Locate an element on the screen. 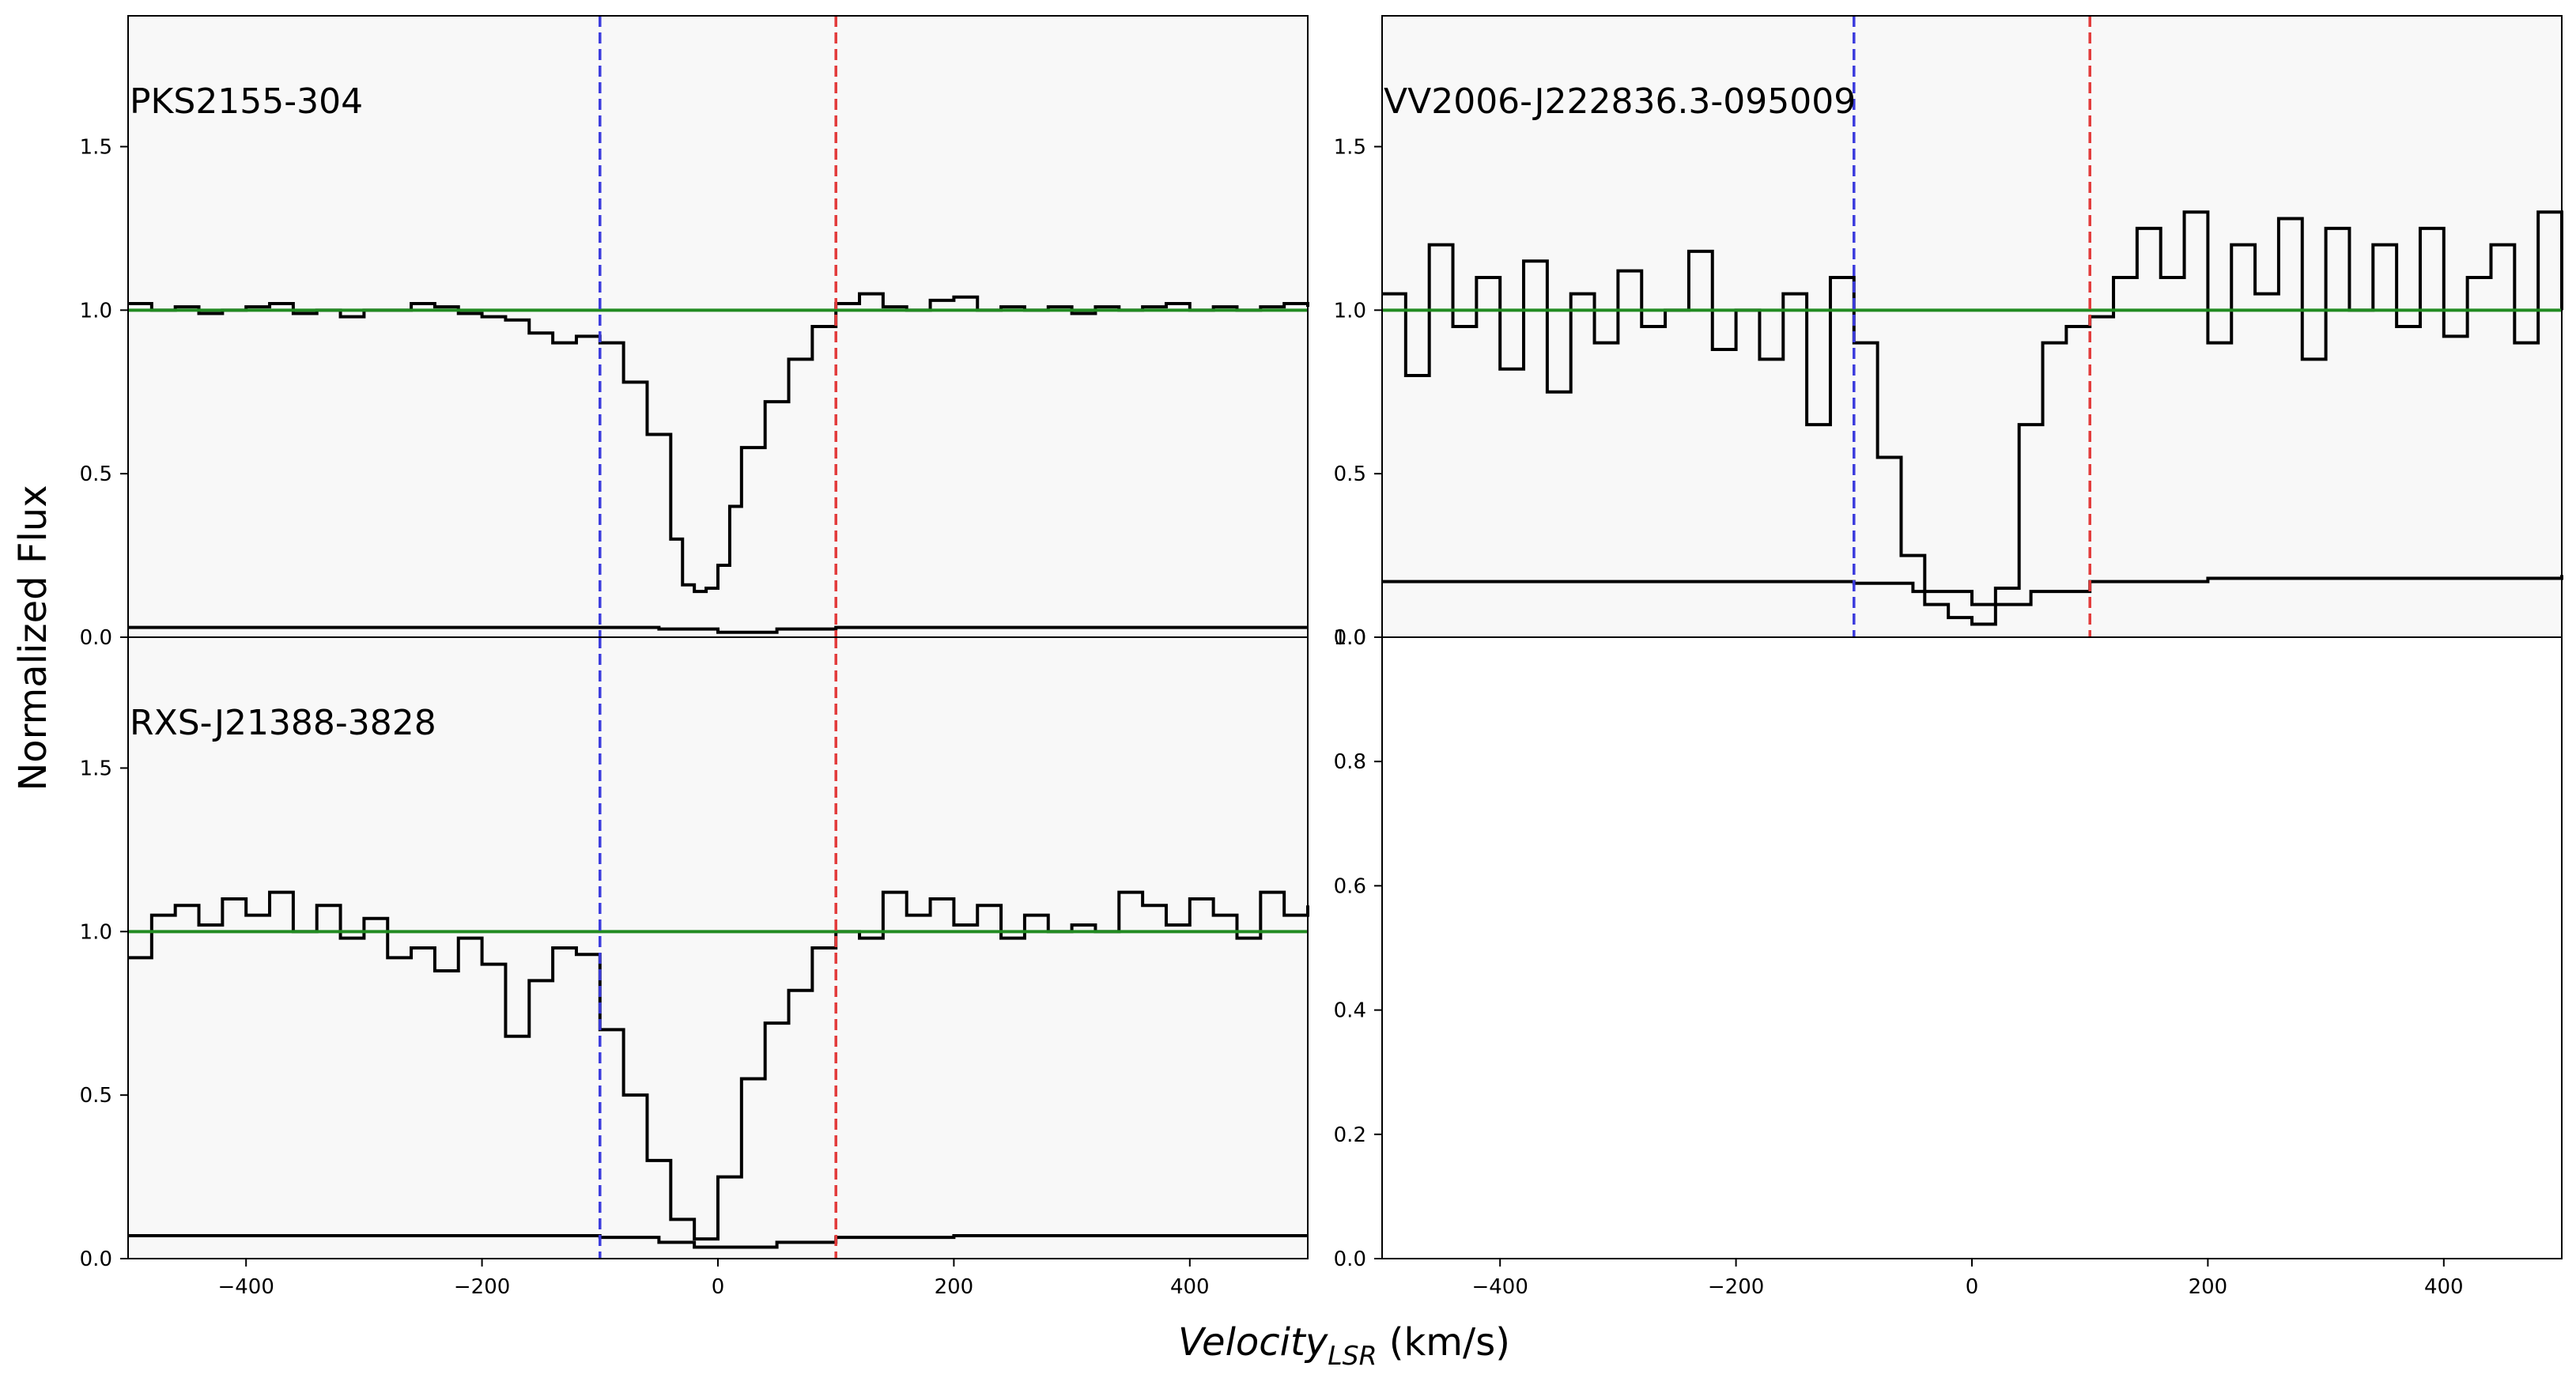 The width and height of the screenshot is (2576, 1378). x-axis-label: VelocityLSR (km/s) is located at coordinates (1344, 1345).